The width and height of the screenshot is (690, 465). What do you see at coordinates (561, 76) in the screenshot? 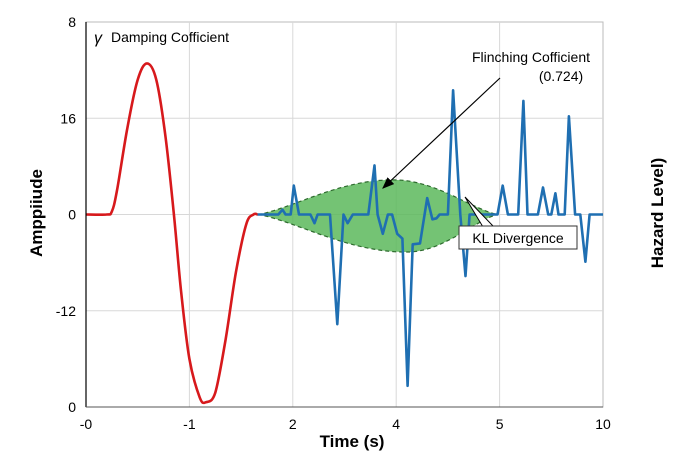
I see `flinching-annotation-line2: (0.724)` at bounding box center [561, 76].